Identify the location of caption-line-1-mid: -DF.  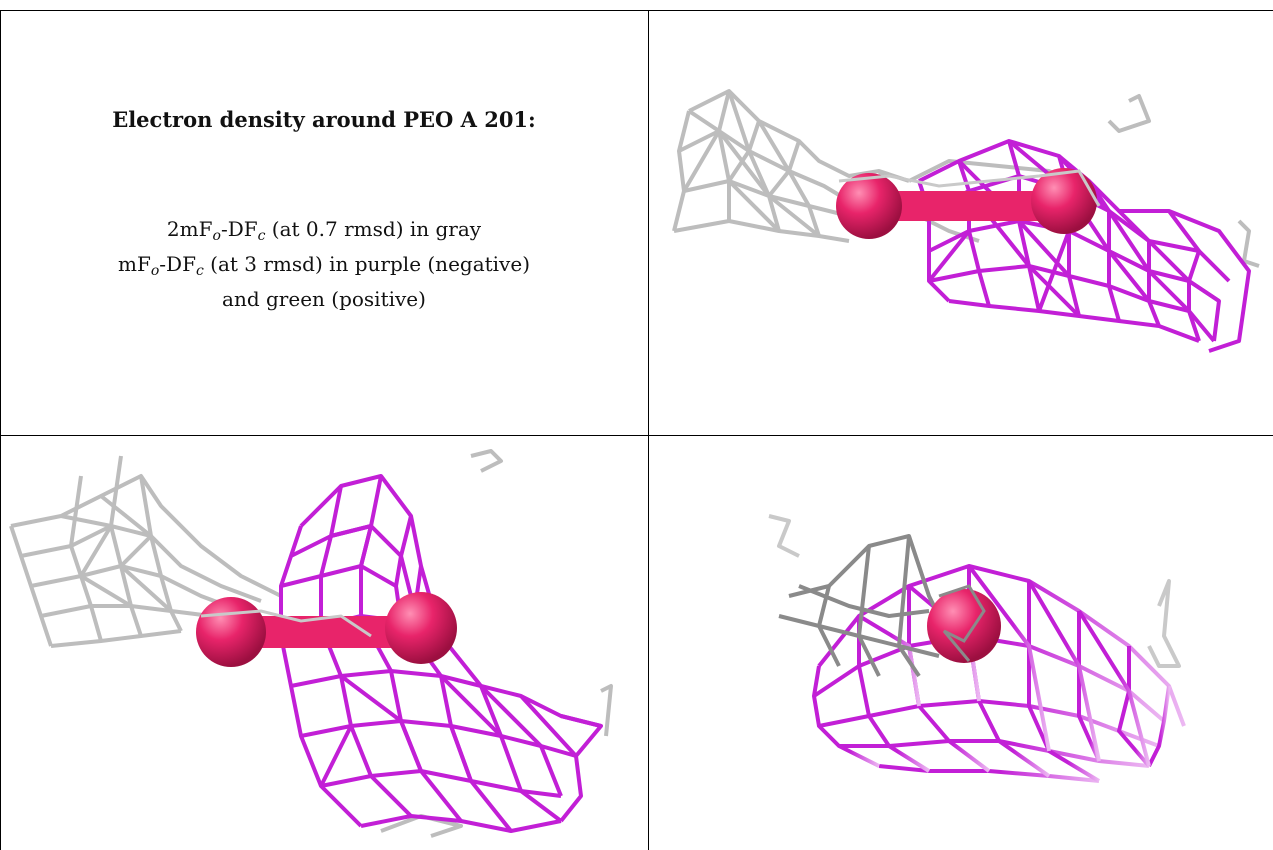
(239, 229).